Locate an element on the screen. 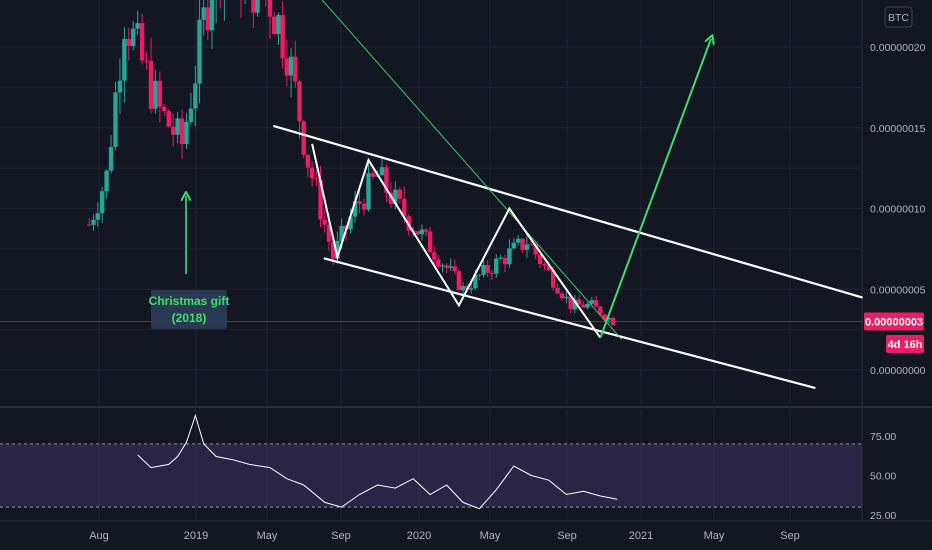 Image resolution: width=932 pixels, height=550 pixels. time-axis-label-5: May is located at coordinates (490, 536).